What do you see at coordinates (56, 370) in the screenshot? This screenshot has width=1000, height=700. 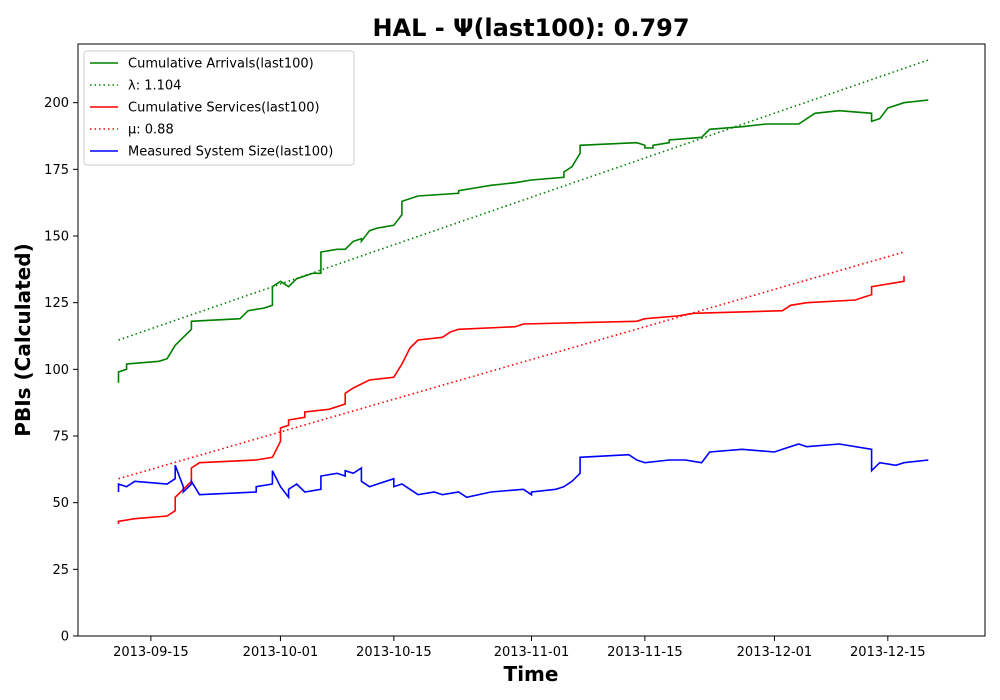 I see `y-tick-label: 100` at bounding box center [56, 370].